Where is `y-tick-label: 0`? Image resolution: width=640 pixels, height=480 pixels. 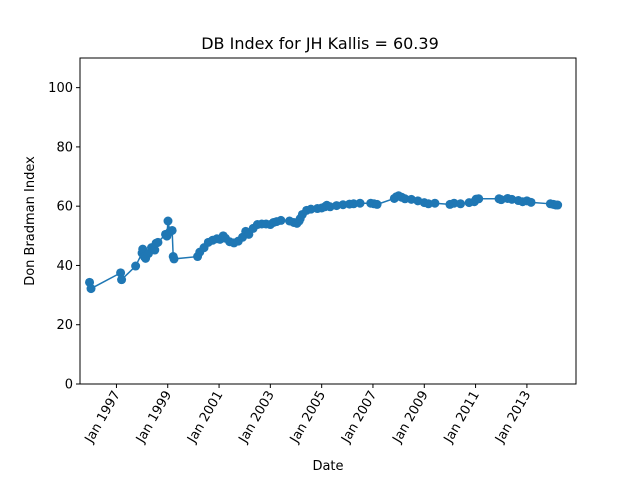 y-tick-label: 0 is located at coordinates (69, 385).